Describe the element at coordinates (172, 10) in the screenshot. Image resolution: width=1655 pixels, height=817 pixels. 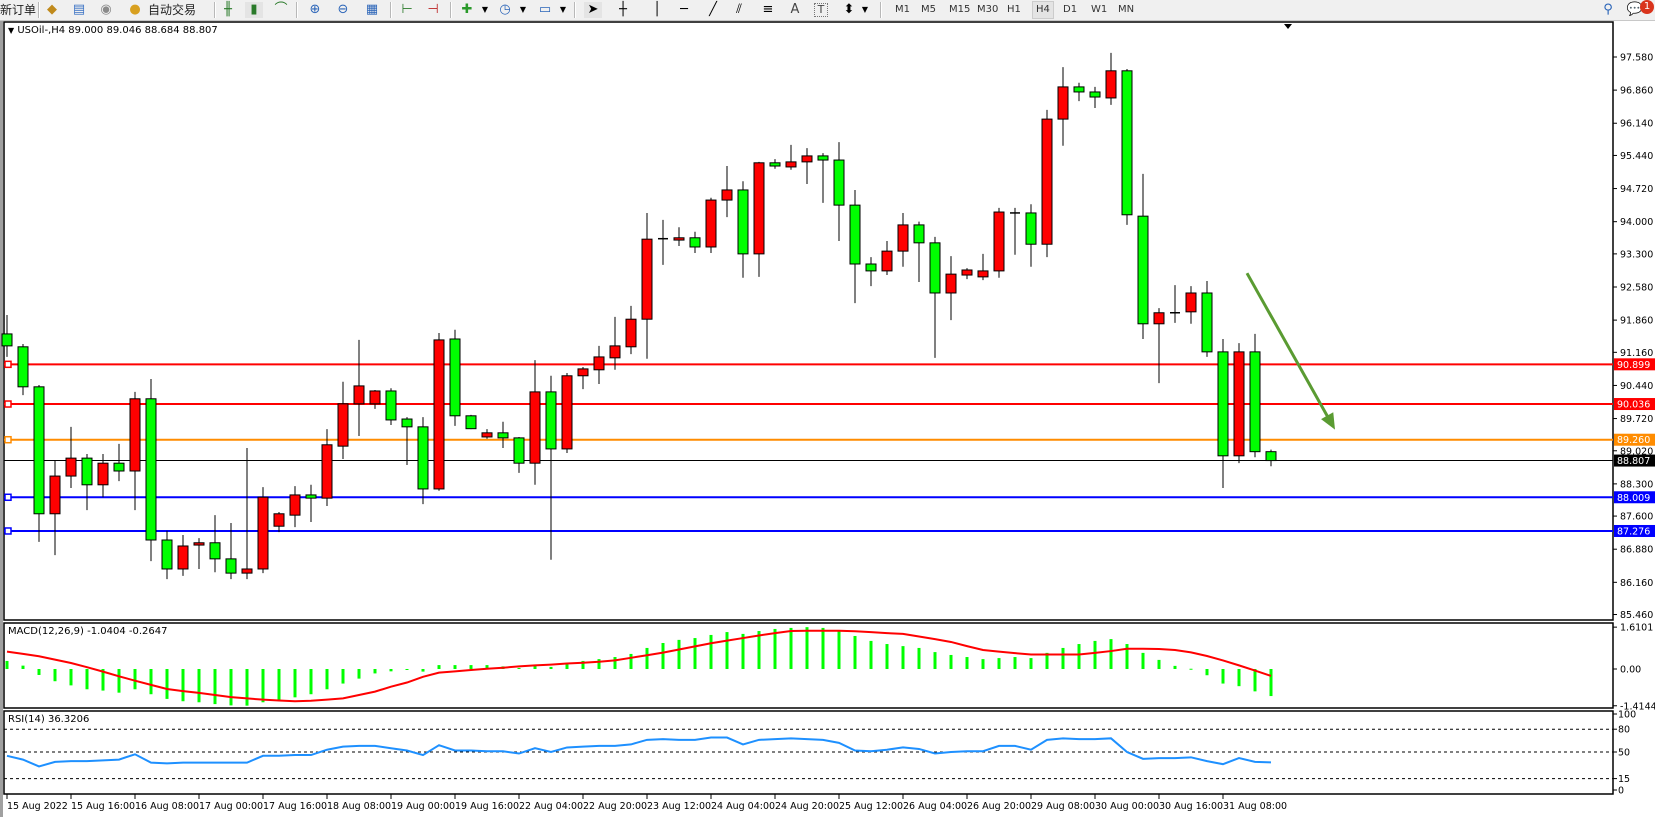
I see `auto-trading-button: 自动交易` at that location.